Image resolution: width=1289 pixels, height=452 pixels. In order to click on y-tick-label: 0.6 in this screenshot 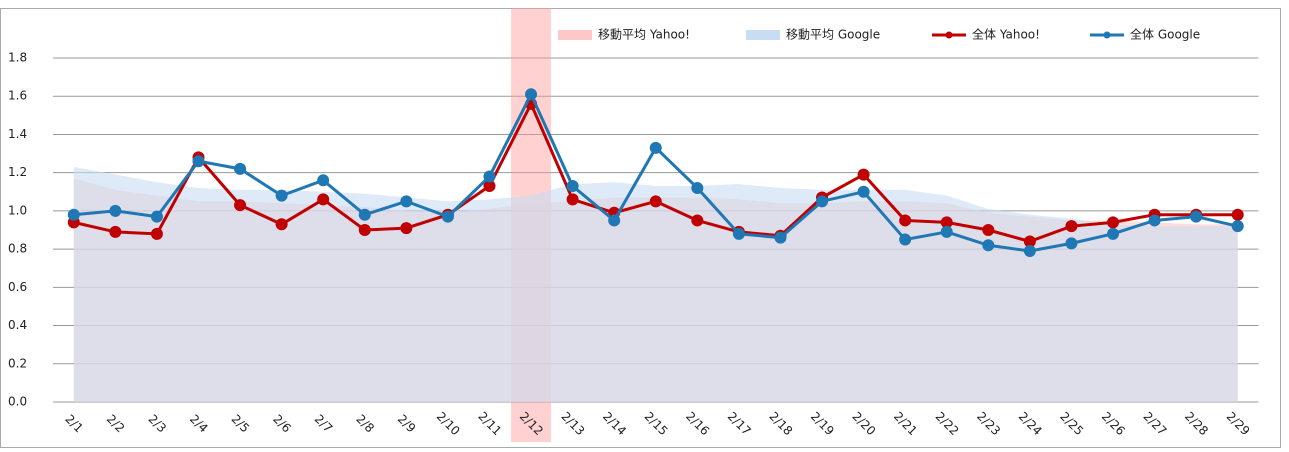, I will do `click(17, 287)`.